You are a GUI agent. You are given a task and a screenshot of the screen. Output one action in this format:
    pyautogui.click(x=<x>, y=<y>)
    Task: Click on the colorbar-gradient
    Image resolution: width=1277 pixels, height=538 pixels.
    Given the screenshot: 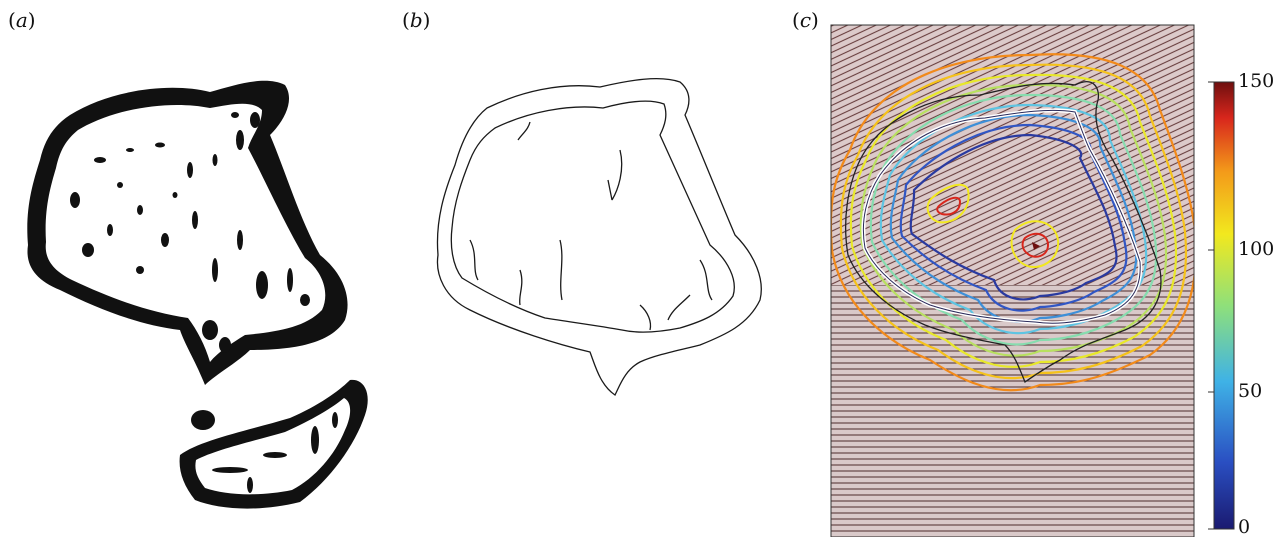 What is the action you would take?
    pyautogui.click(x=1224, y=305)
    